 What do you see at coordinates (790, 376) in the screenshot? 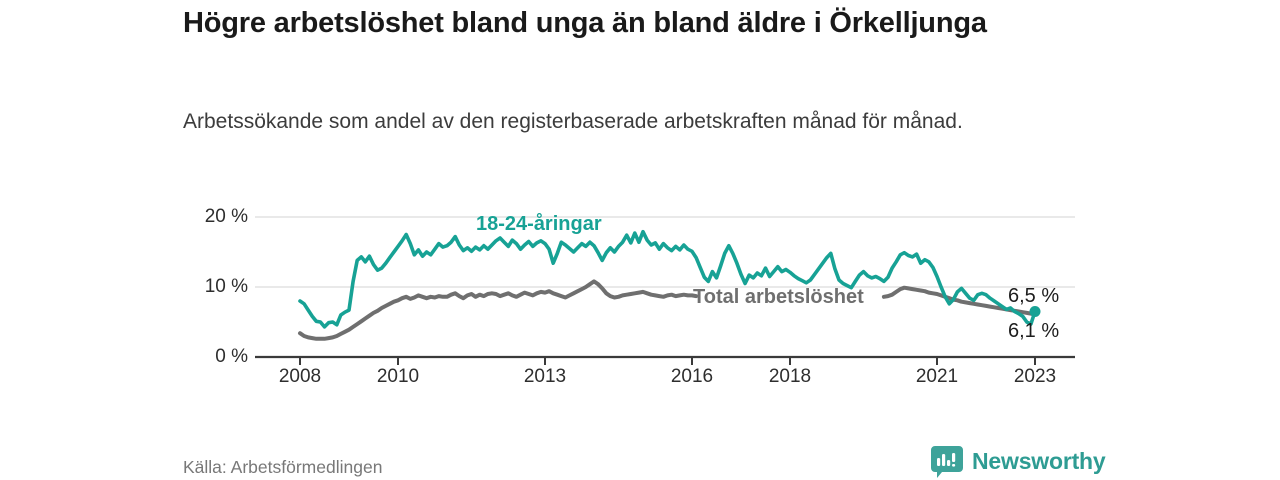
I see `x-axis-label: 2018` at bounding box center [790, 376].